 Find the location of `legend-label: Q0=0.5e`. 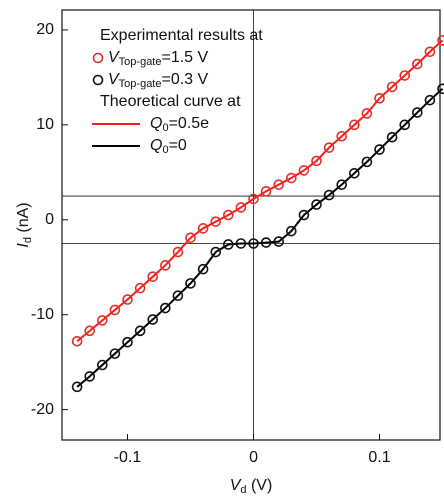

legend-label: Q0=0.5e is located at coordinates (179, 124).